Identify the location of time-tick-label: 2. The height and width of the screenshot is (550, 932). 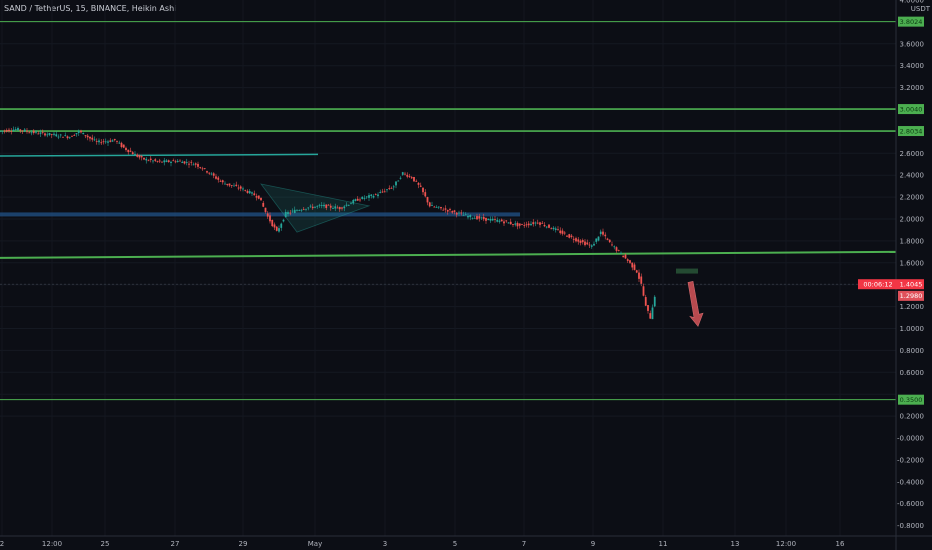
(2, 544).